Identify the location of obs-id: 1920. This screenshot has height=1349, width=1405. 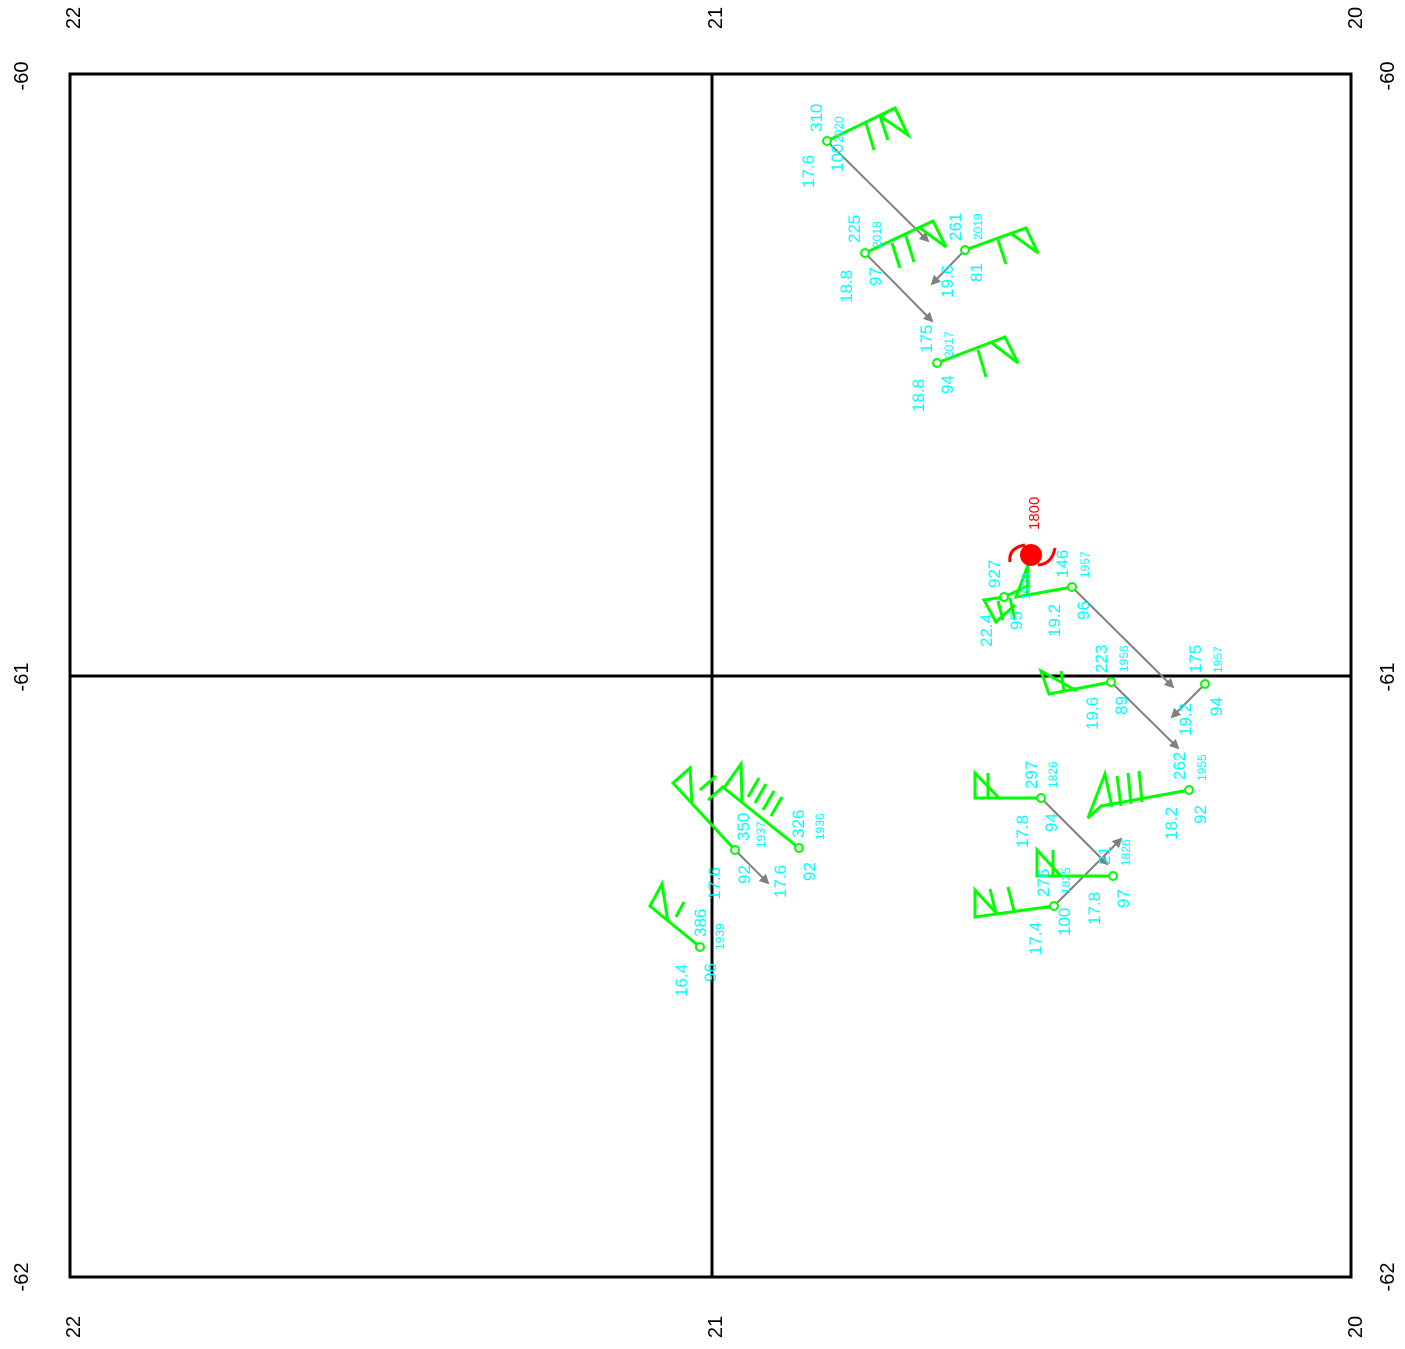
(1026, 586).